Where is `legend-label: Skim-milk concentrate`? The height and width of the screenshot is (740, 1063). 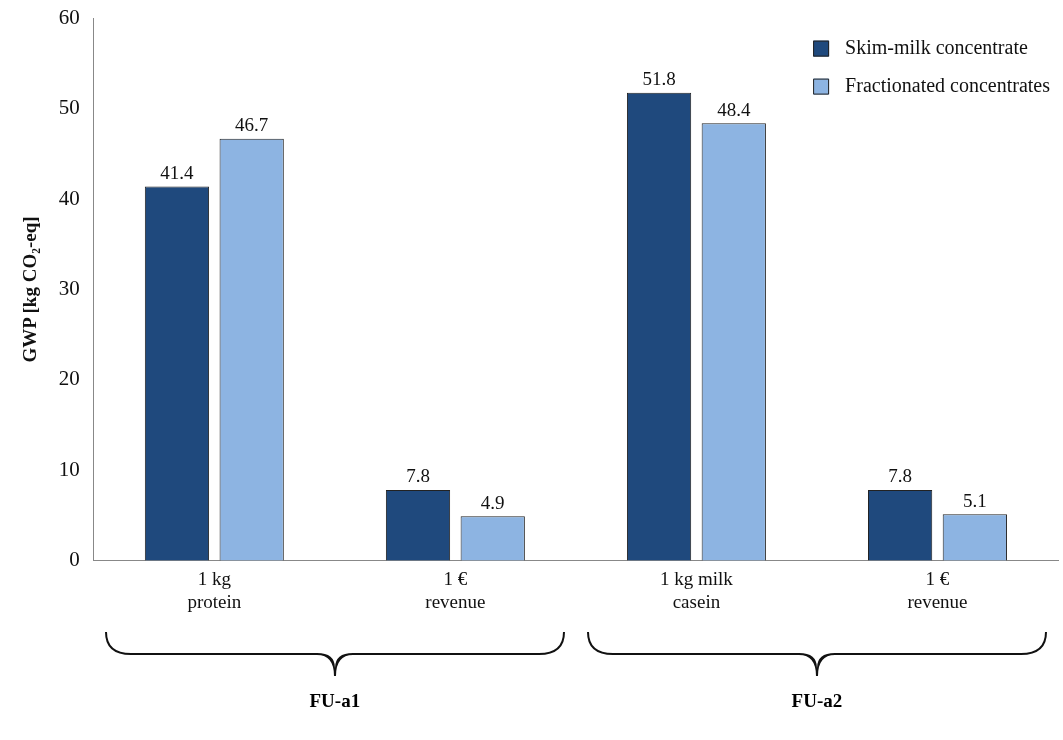
legend-label: Skim-milk concentrate is located at coordinates (936, 46).